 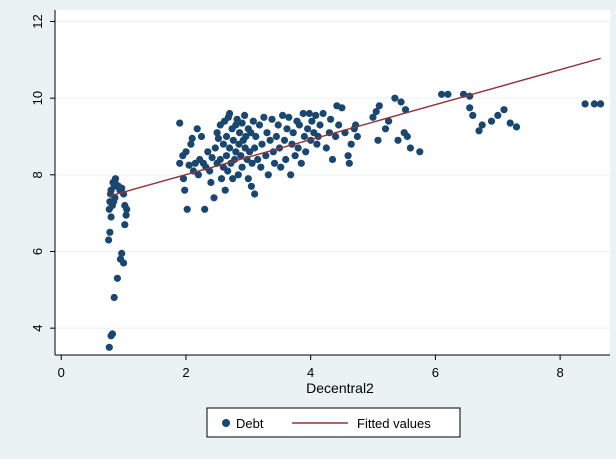 What do you see at coordinates (37, 98) in the screenshot?
I see `y-tick-label: 10` at bounding box center [37, 98].